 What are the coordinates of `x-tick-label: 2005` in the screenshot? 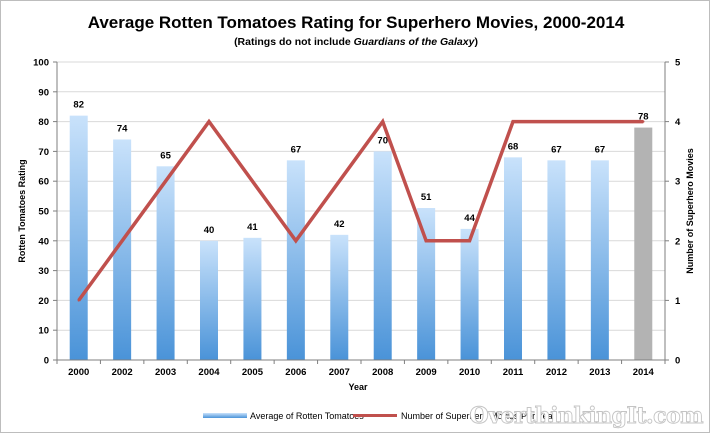 It's located at (253, 372).